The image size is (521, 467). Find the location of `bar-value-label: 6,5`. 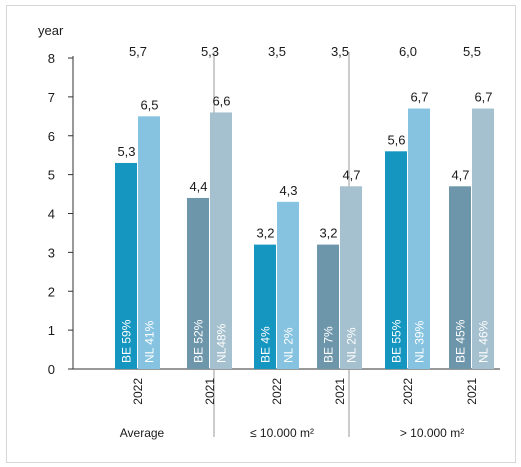

bar-value-label: 6,5 is located at coordinates (149, 104).